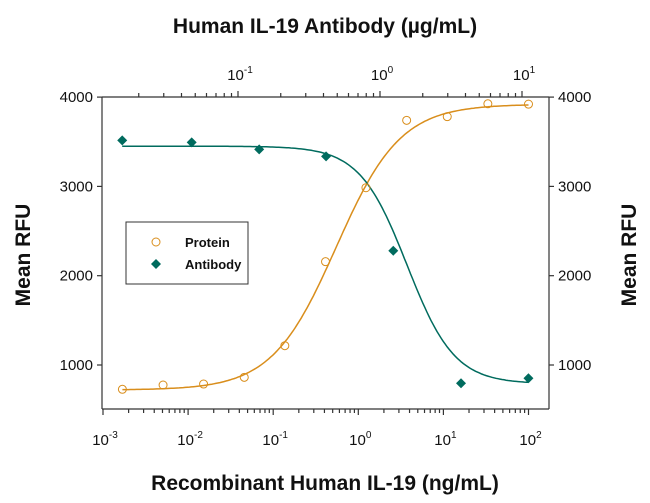 Image resolution: width=650 pixels, height=503 pixels. What do you see at coordinates (76, 276) in the screenshot?
I see `y-tick-label-left: 2000` at bounding box center [76, 276].